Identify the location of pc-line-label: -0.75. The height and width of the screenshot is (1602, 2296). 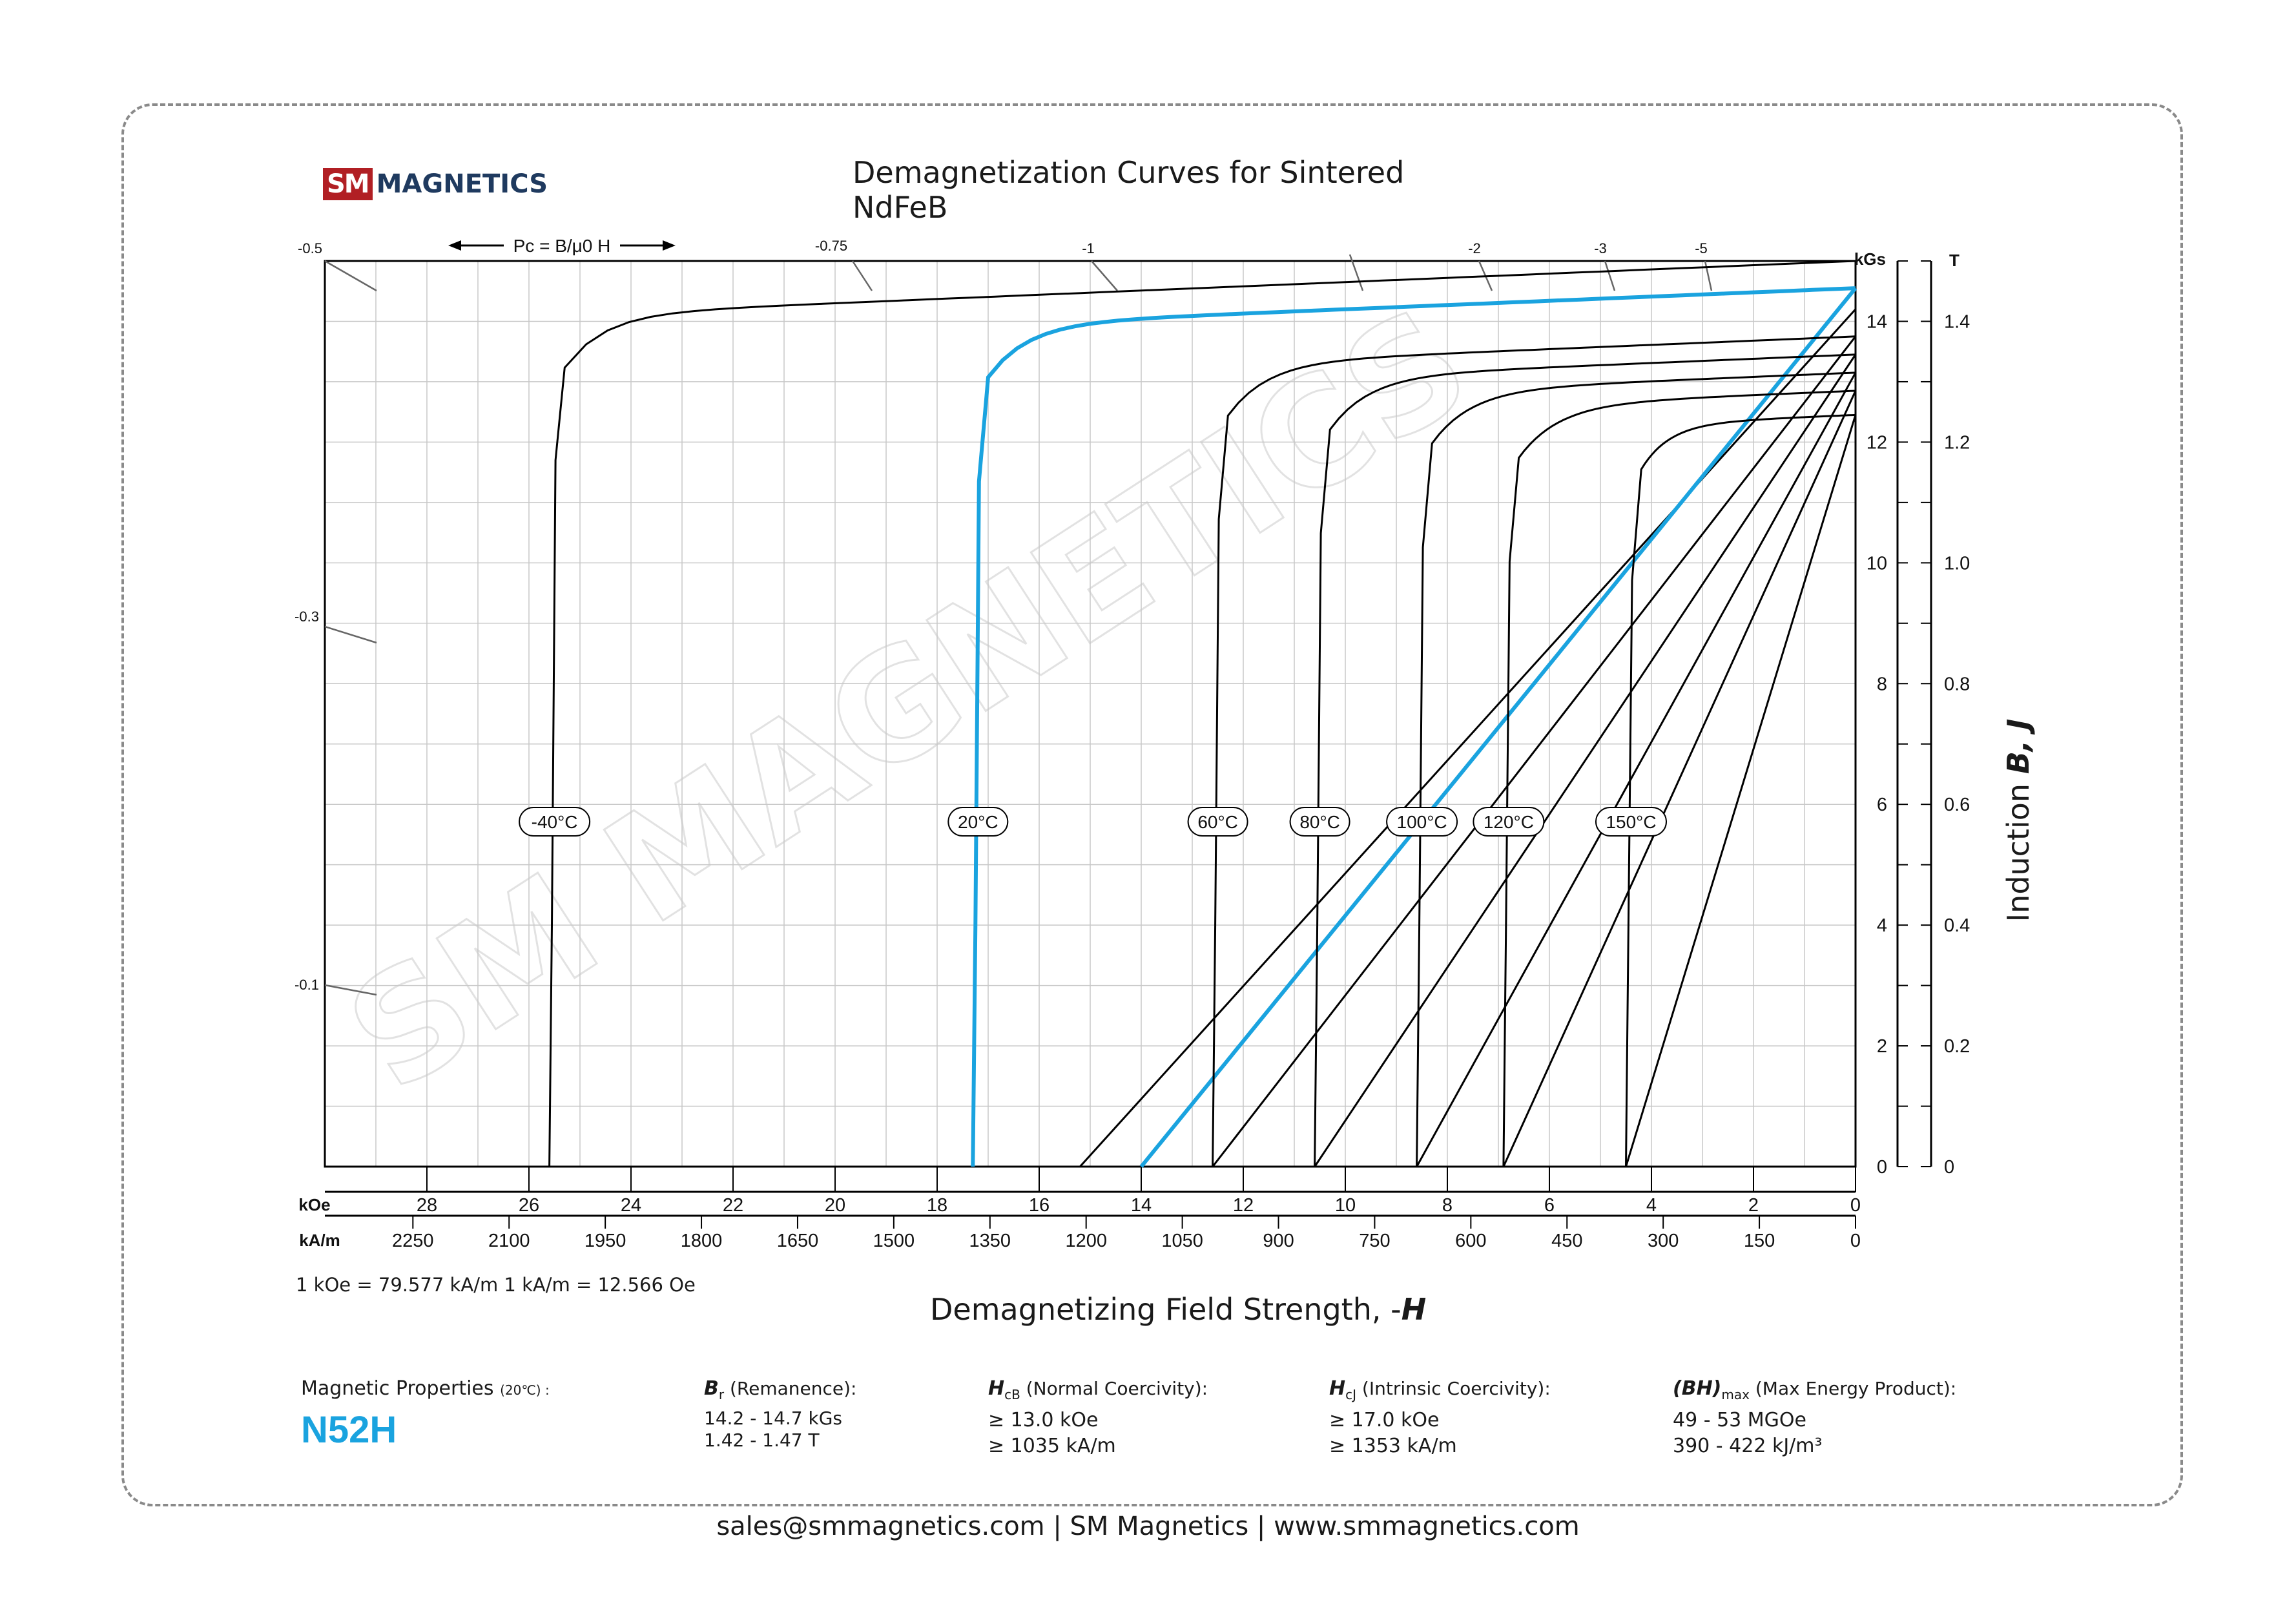
(831, 246).